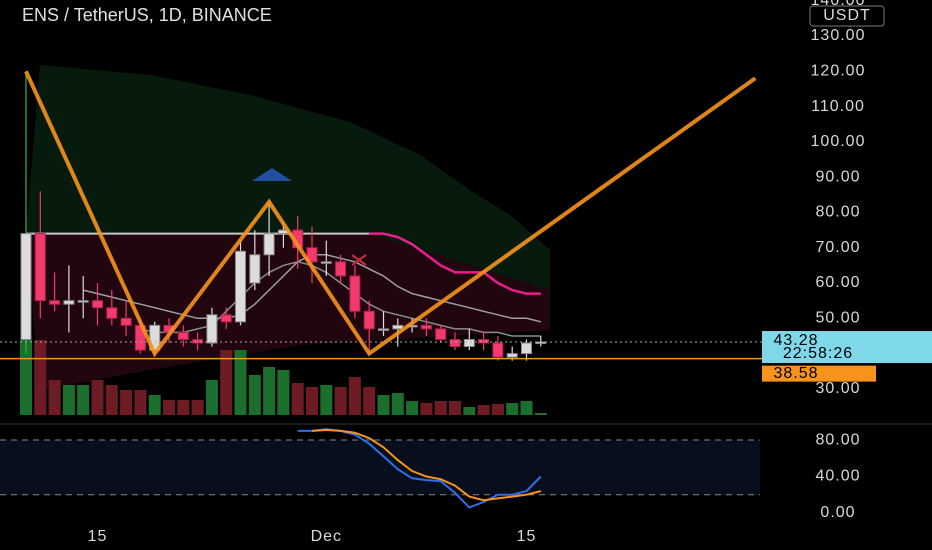 This screenshot has height=550, width=932. I want to click on y-tick-label: 120.00, so click(838, 71).